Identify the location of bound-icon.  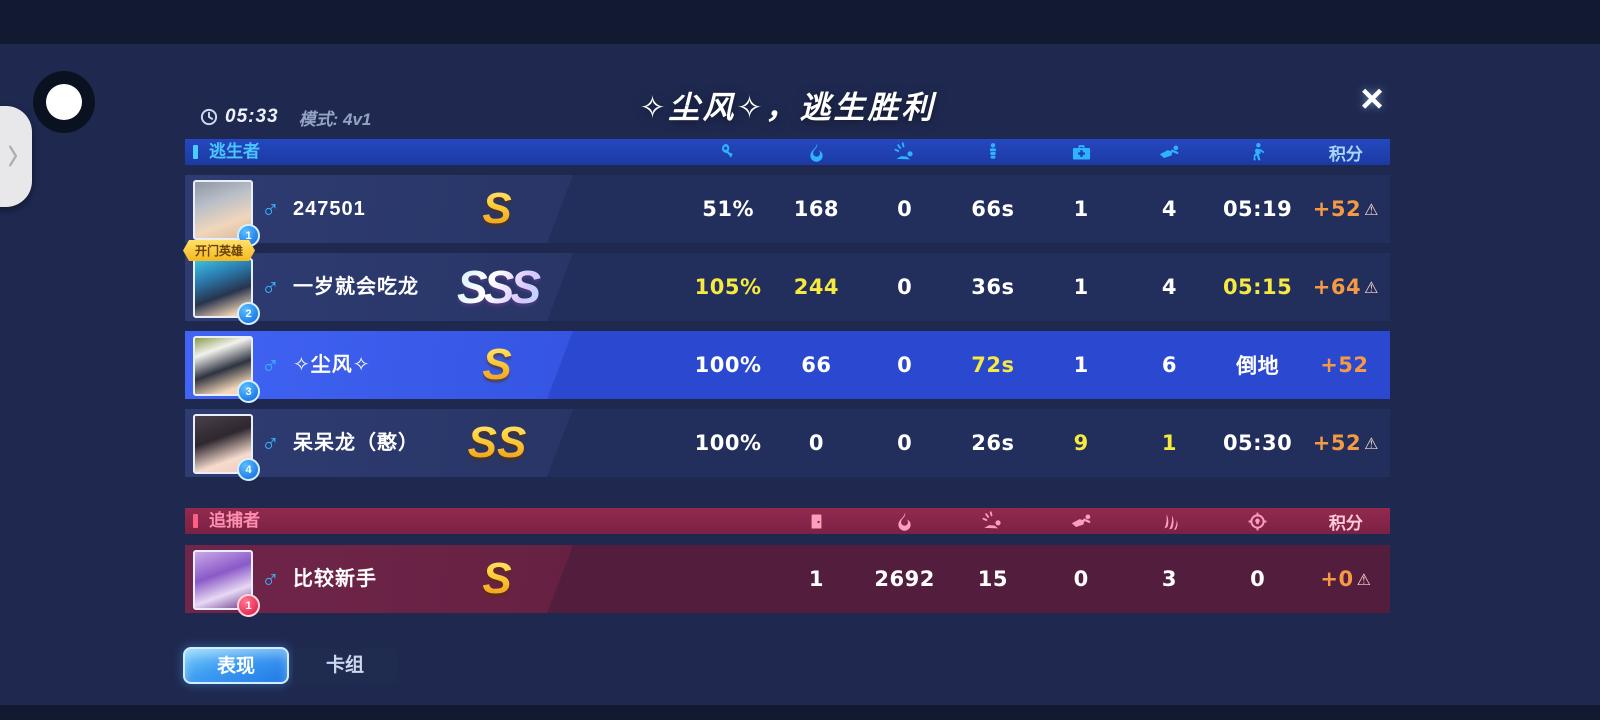
(993, 152).